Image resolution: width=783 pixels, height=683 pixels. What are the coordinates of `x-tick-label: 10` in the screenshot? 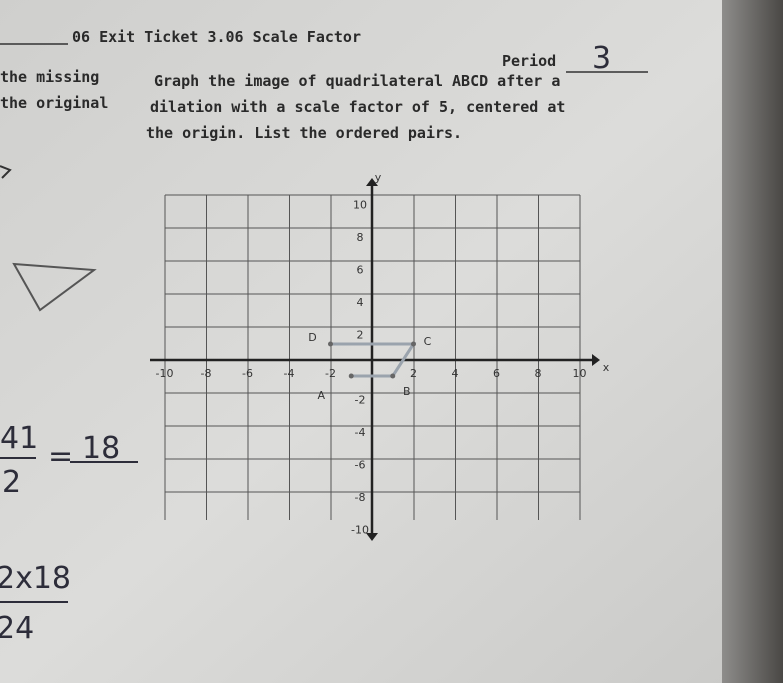 It's located at (580, 373).